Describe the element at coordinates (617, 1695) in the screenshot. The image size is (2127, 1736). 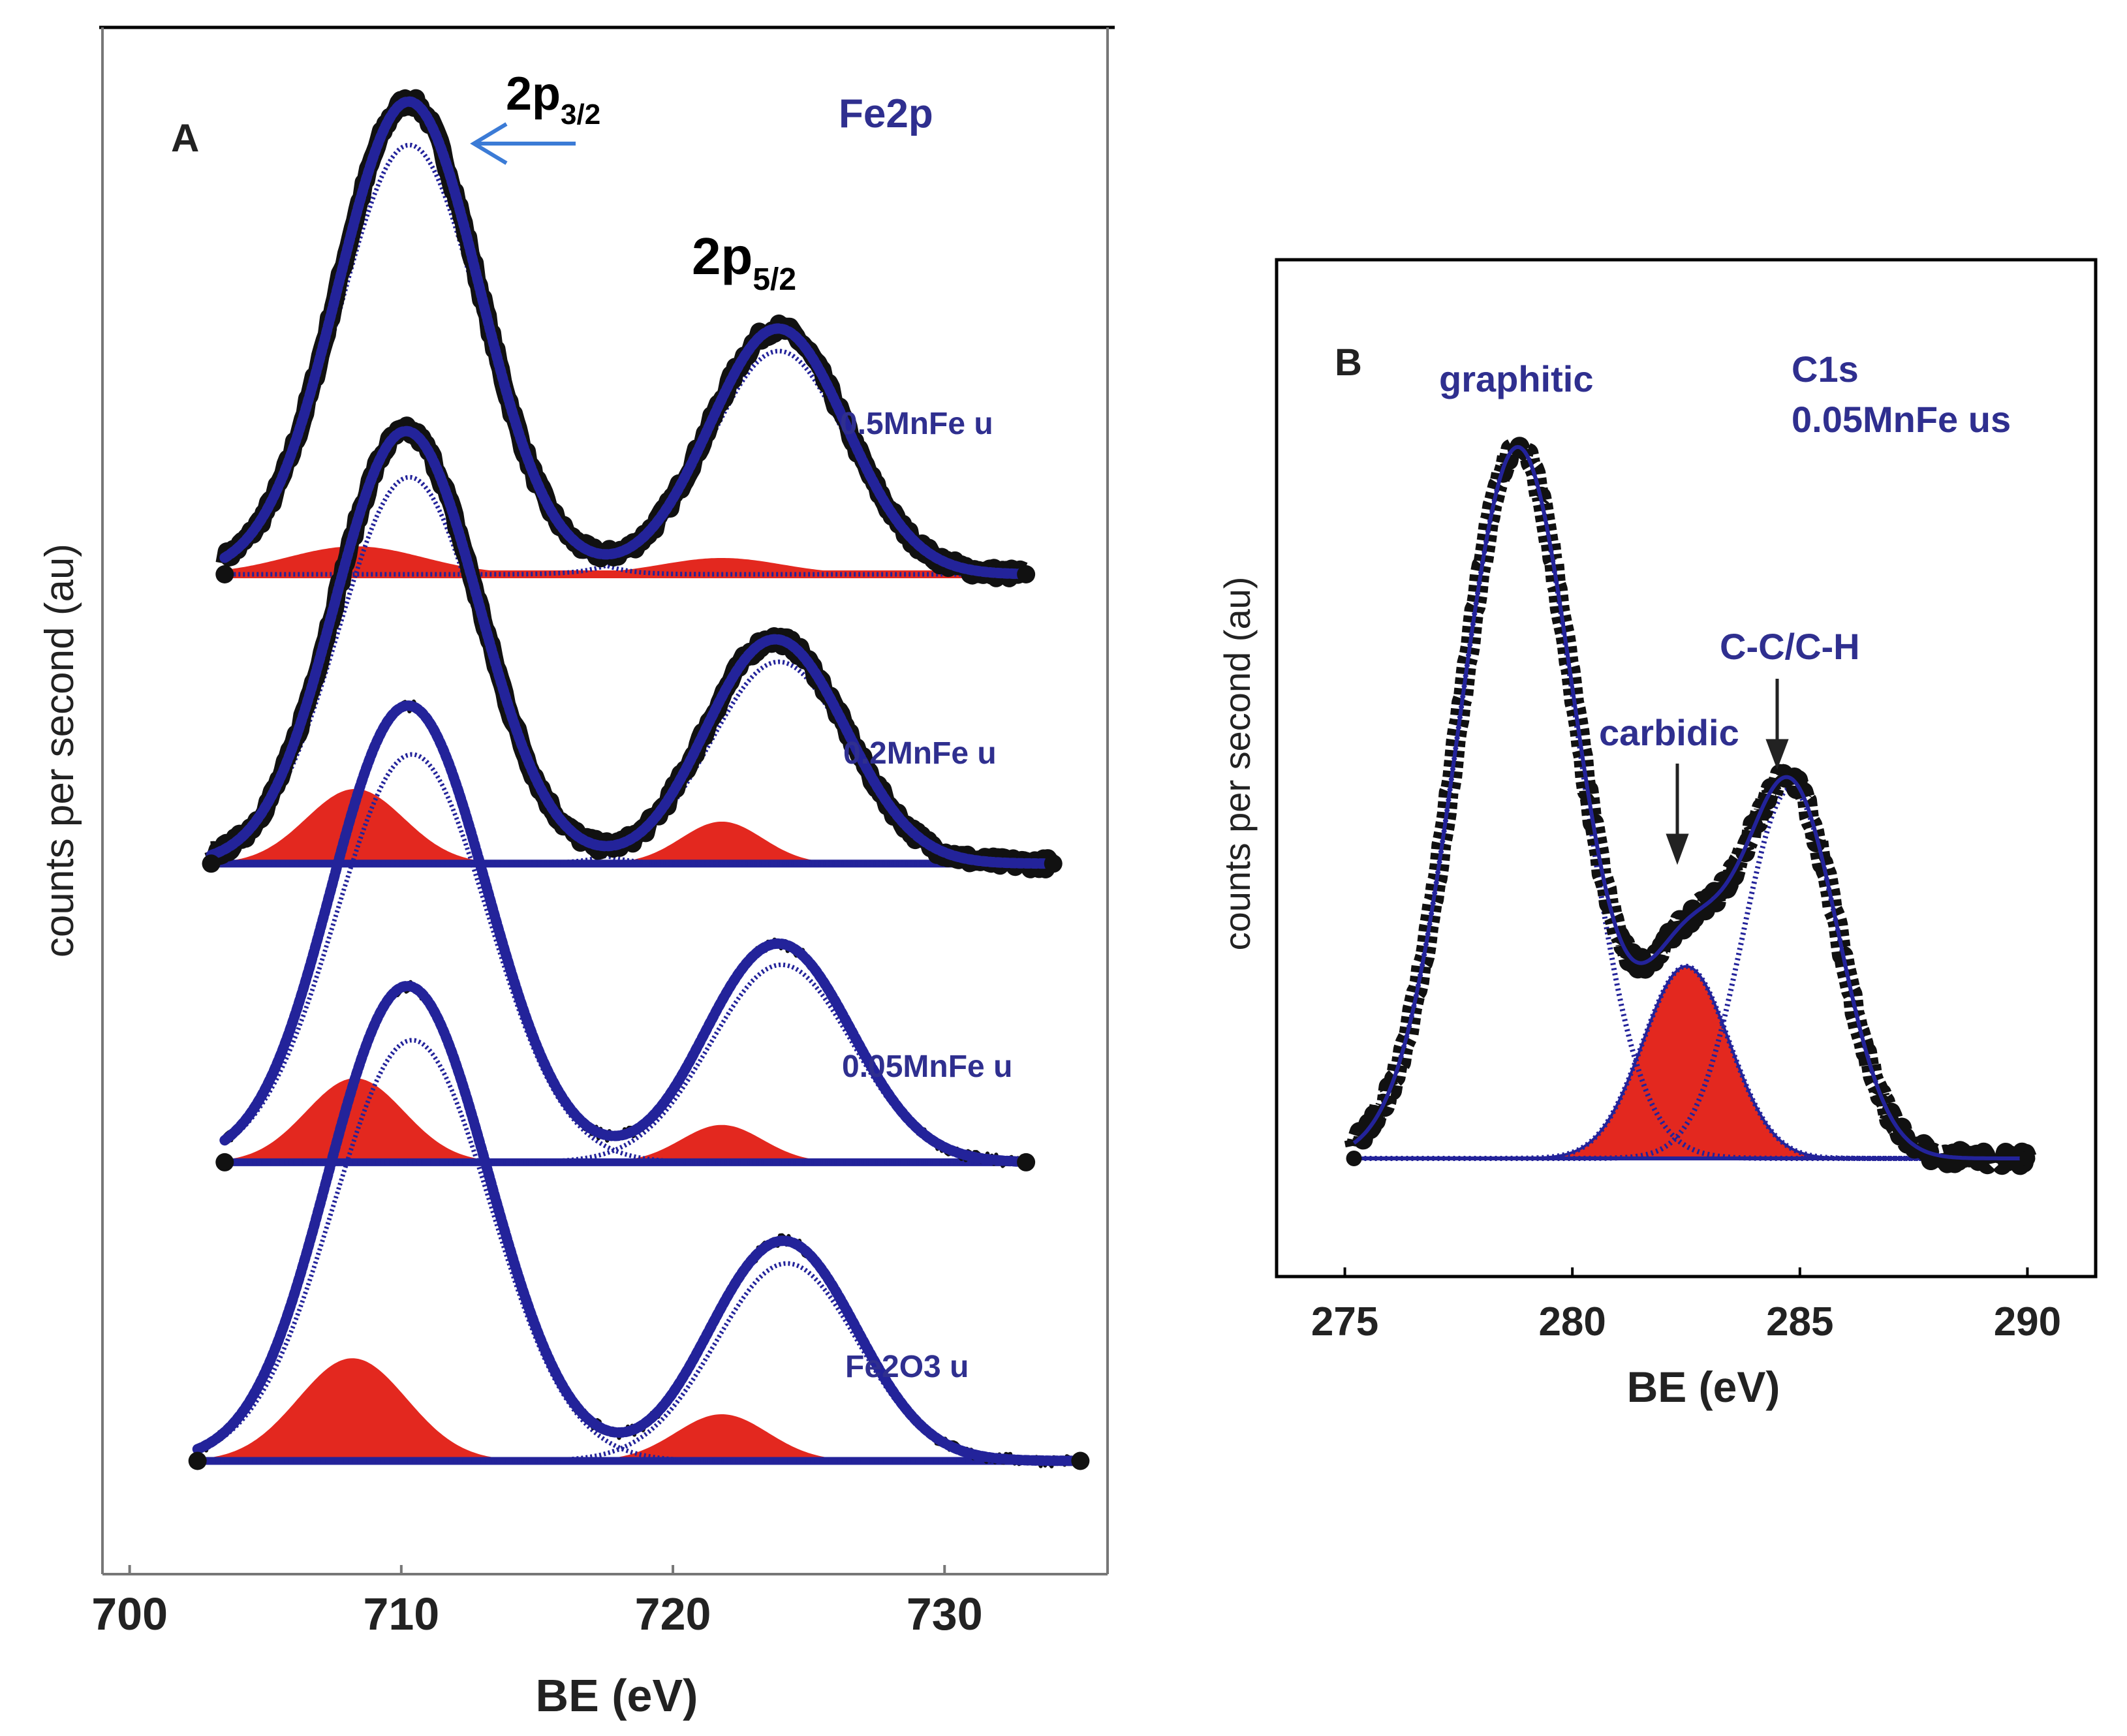
I see `panel-a-xlabel: BE (eV)` at that location.